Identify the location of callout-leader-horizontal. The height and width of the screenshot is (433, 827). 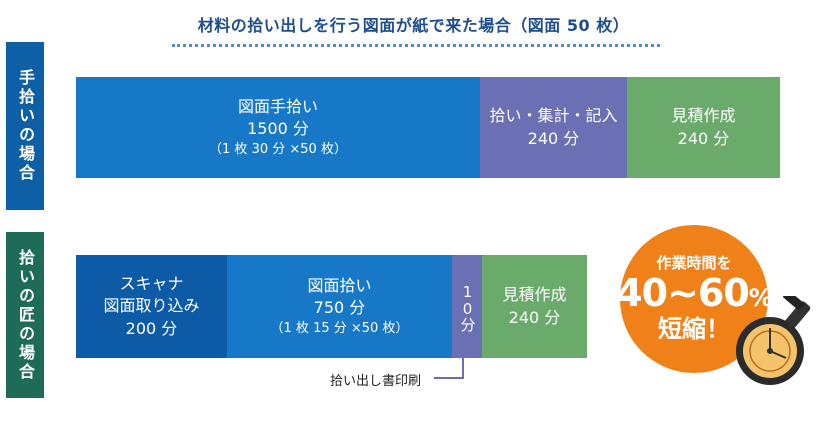
(449, 378).